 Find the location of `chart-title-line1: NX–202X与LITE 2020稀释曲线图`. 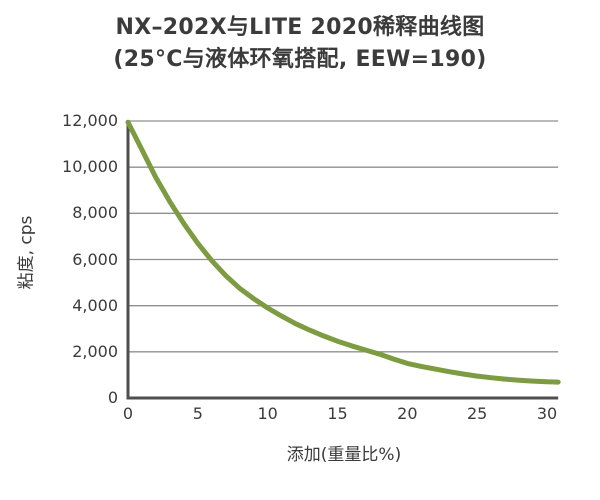

chart-title-line1: NX–202X与LITE 2020稀释曲线图 is located at coordinates (300, 27).